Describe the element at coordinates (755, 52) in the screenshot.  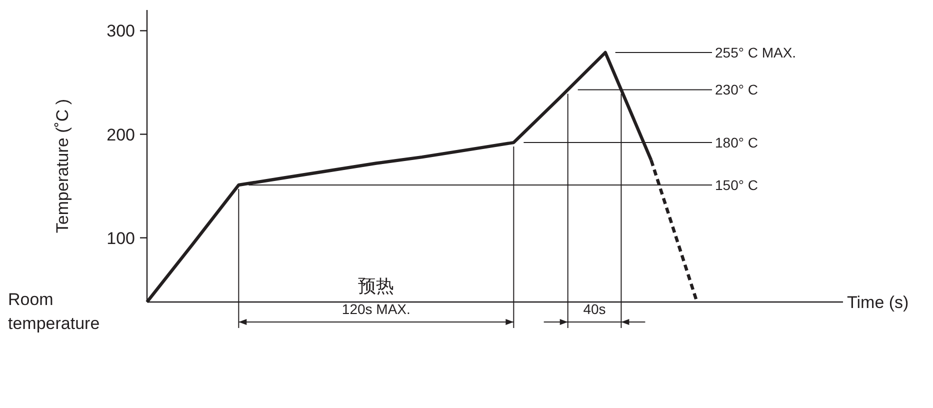
I see `ref-line-label: 255° C MAX.` at that location.